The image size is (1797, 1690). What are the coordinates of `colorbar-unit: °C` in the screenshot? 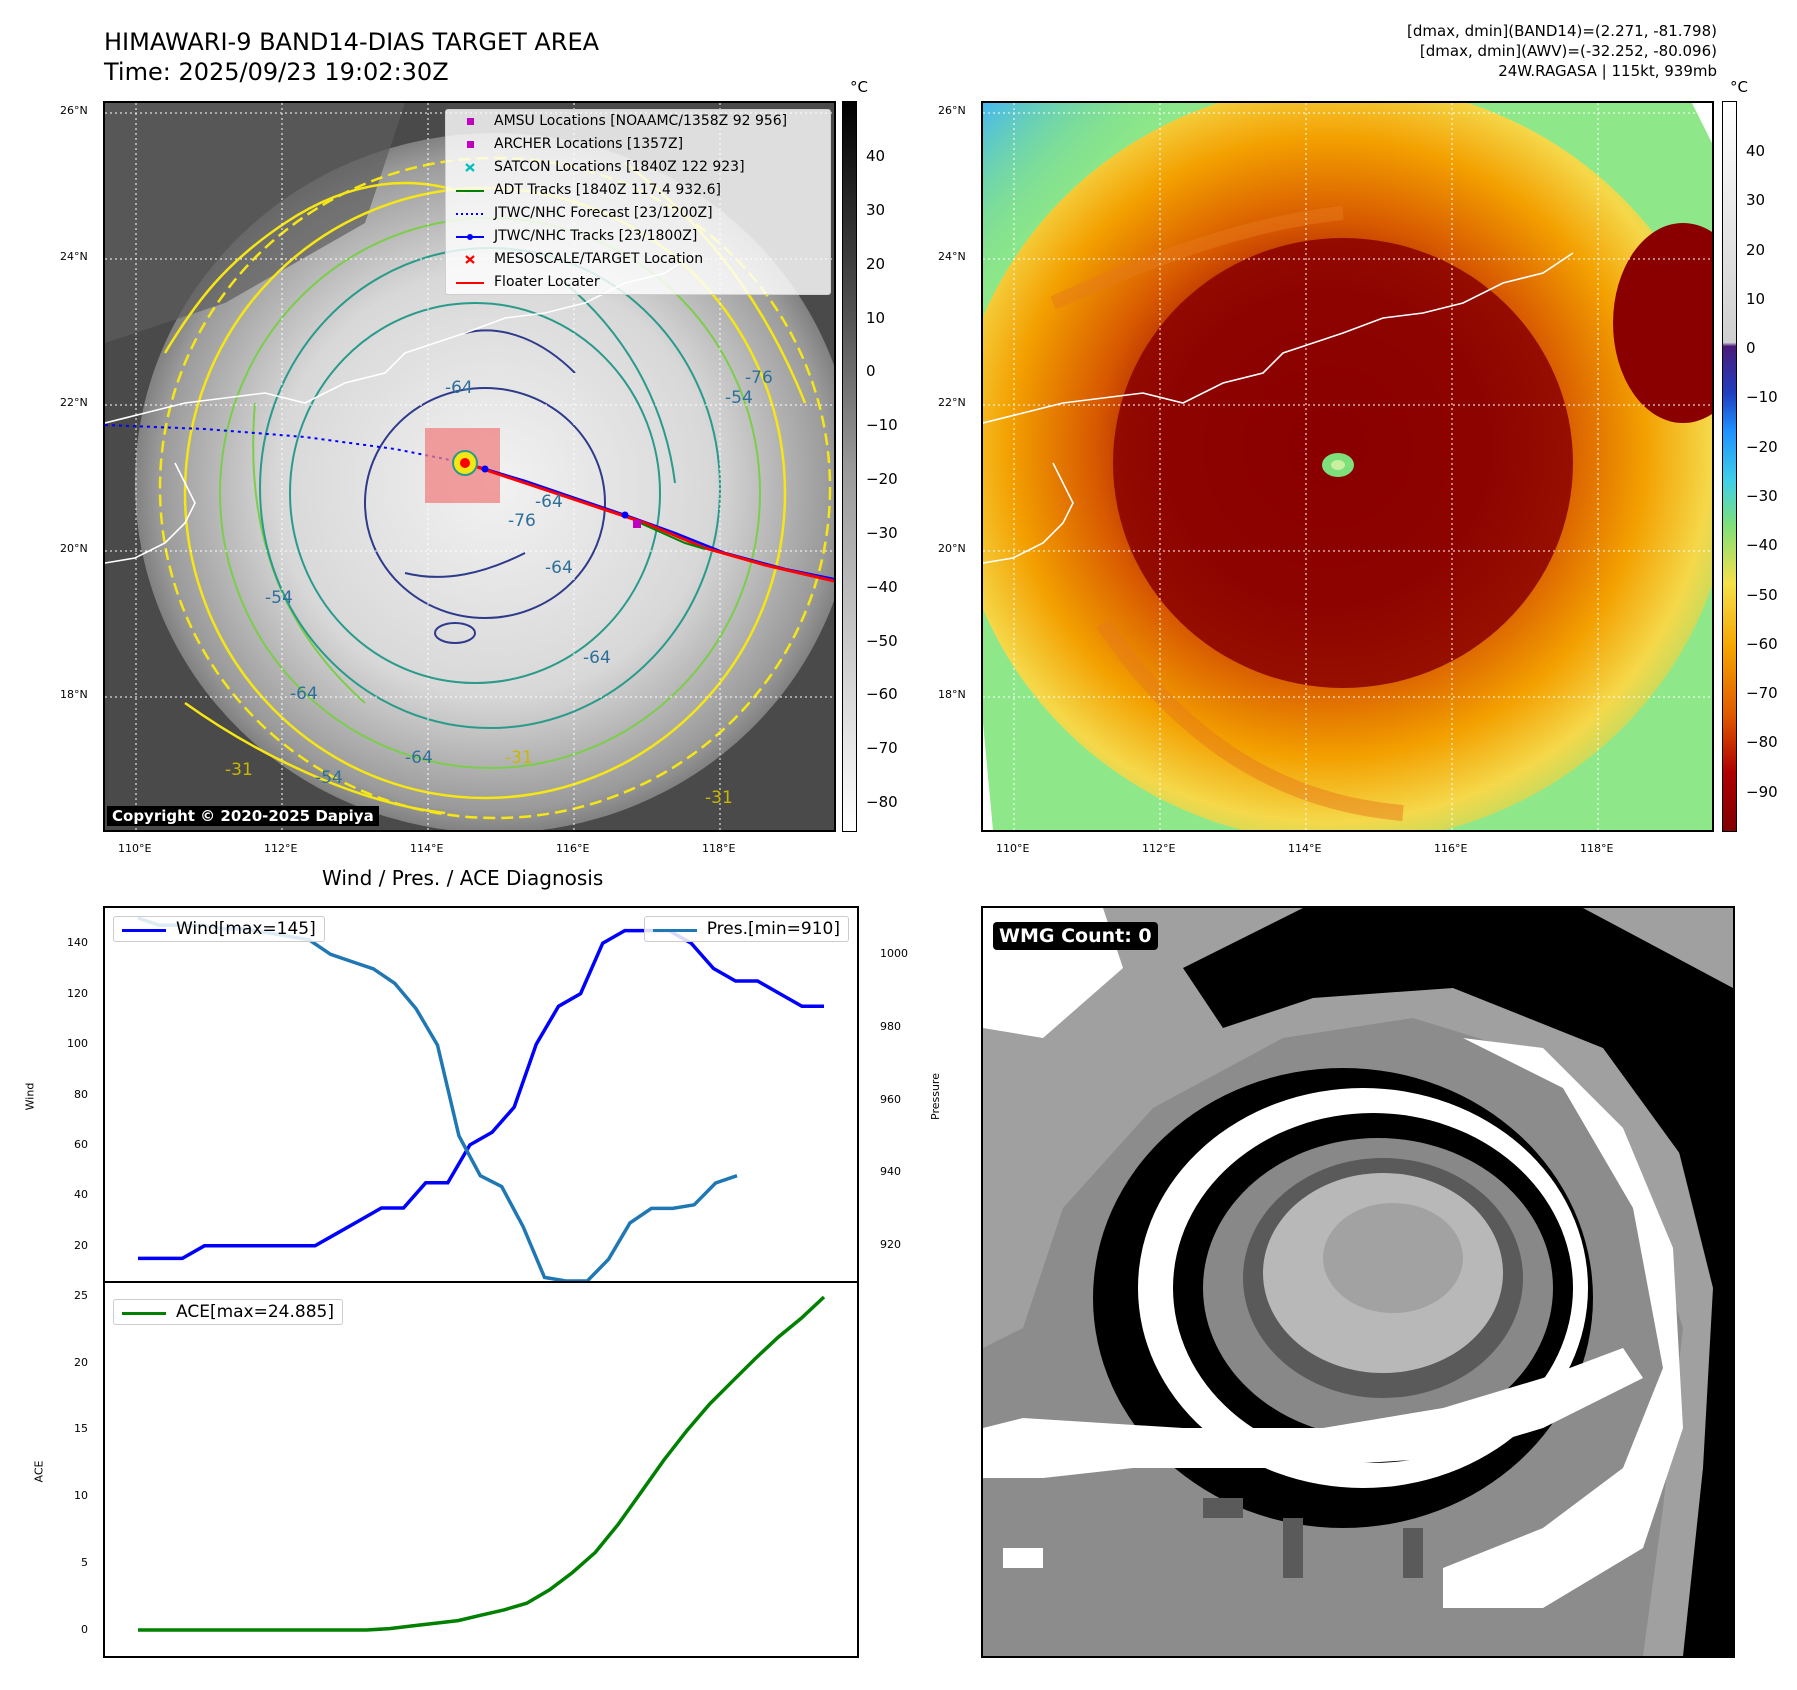 It's located at (1739, 87).